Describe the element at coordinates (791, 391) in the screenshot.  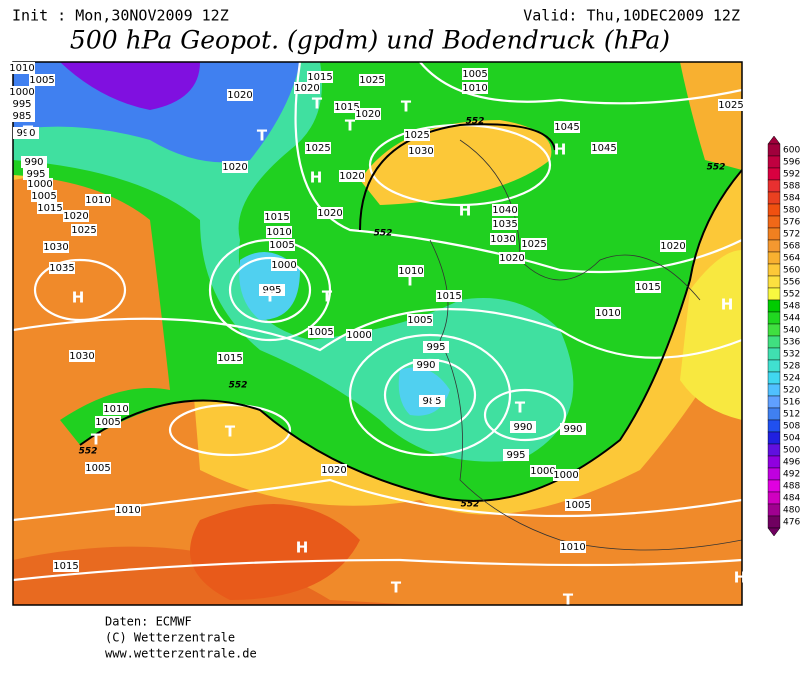
I see `colorbar-label: 520` at that location.